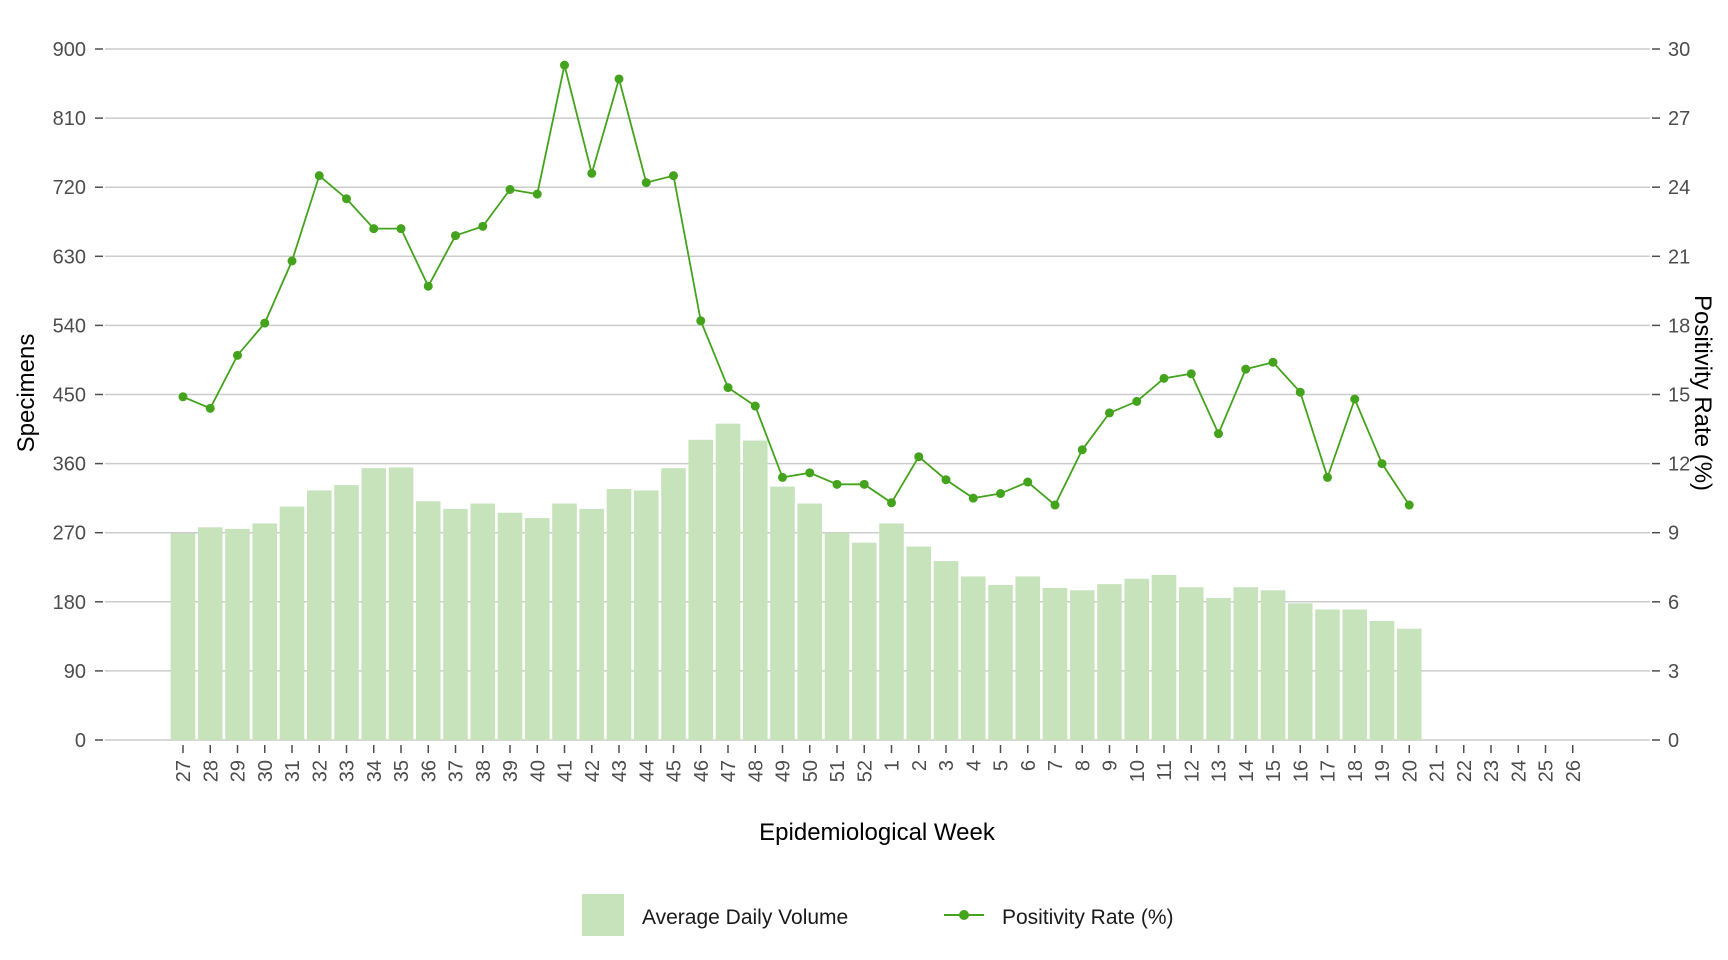 The width and height of the screenshot is (1728, 960). What do you see at coordinates (484, 771) in the screenshot?
I see `x-tick-label: 38` at bounding box center [484, 771].